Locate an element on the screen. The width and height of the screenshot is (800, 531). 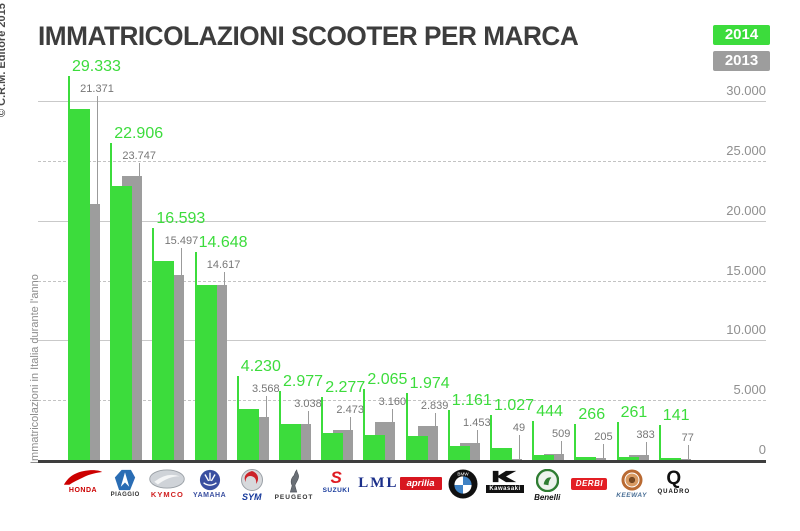
peugeot-lion-icon is located at coordinates (294, 481).